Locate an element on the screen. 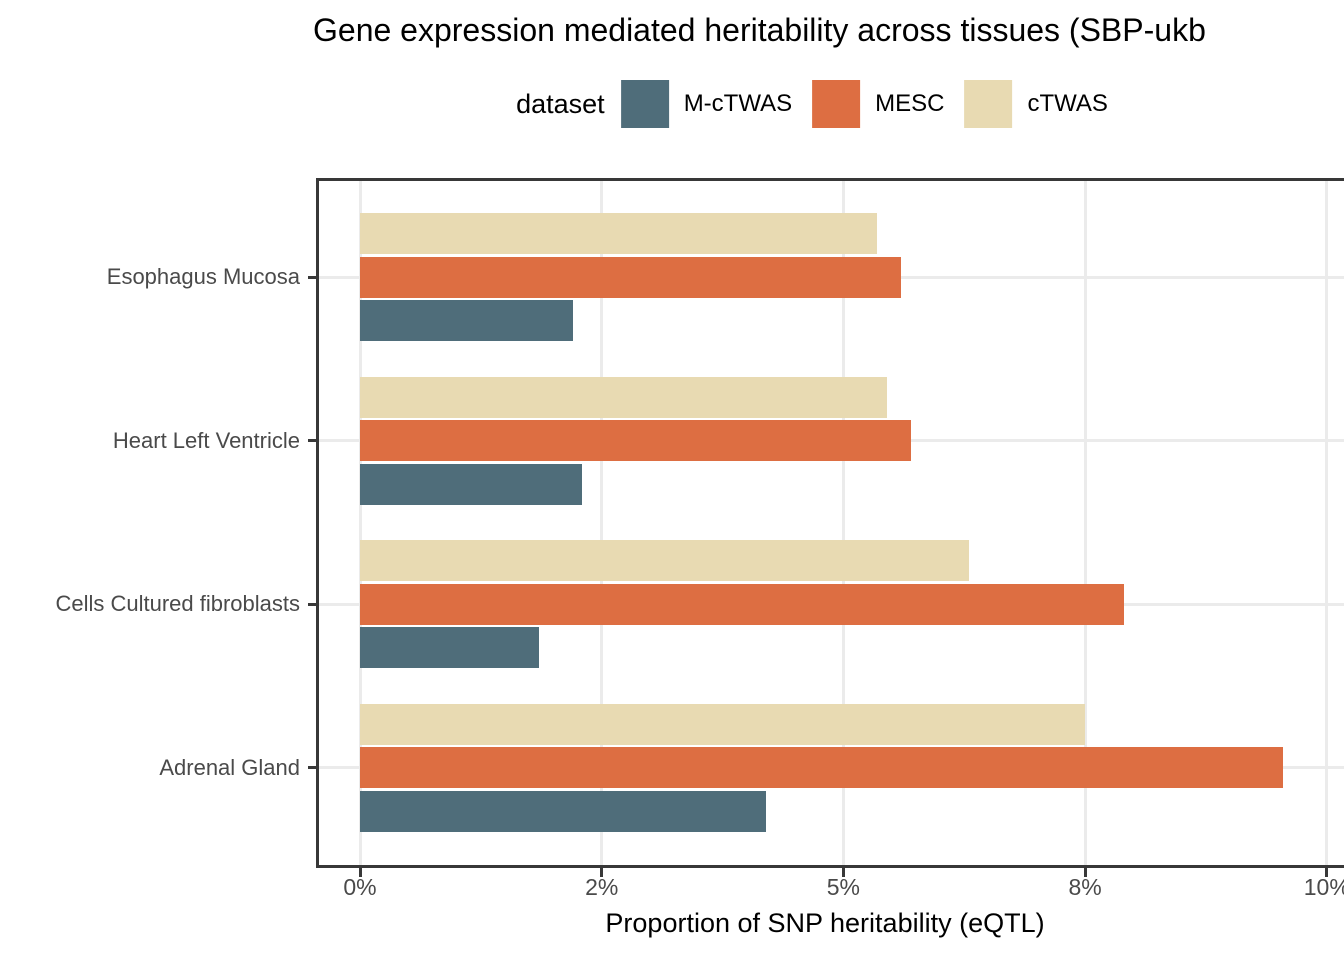 The width and height of the screenshot is (1344, 960). x-tick-label: 2% is located at coordinates (602, 887).